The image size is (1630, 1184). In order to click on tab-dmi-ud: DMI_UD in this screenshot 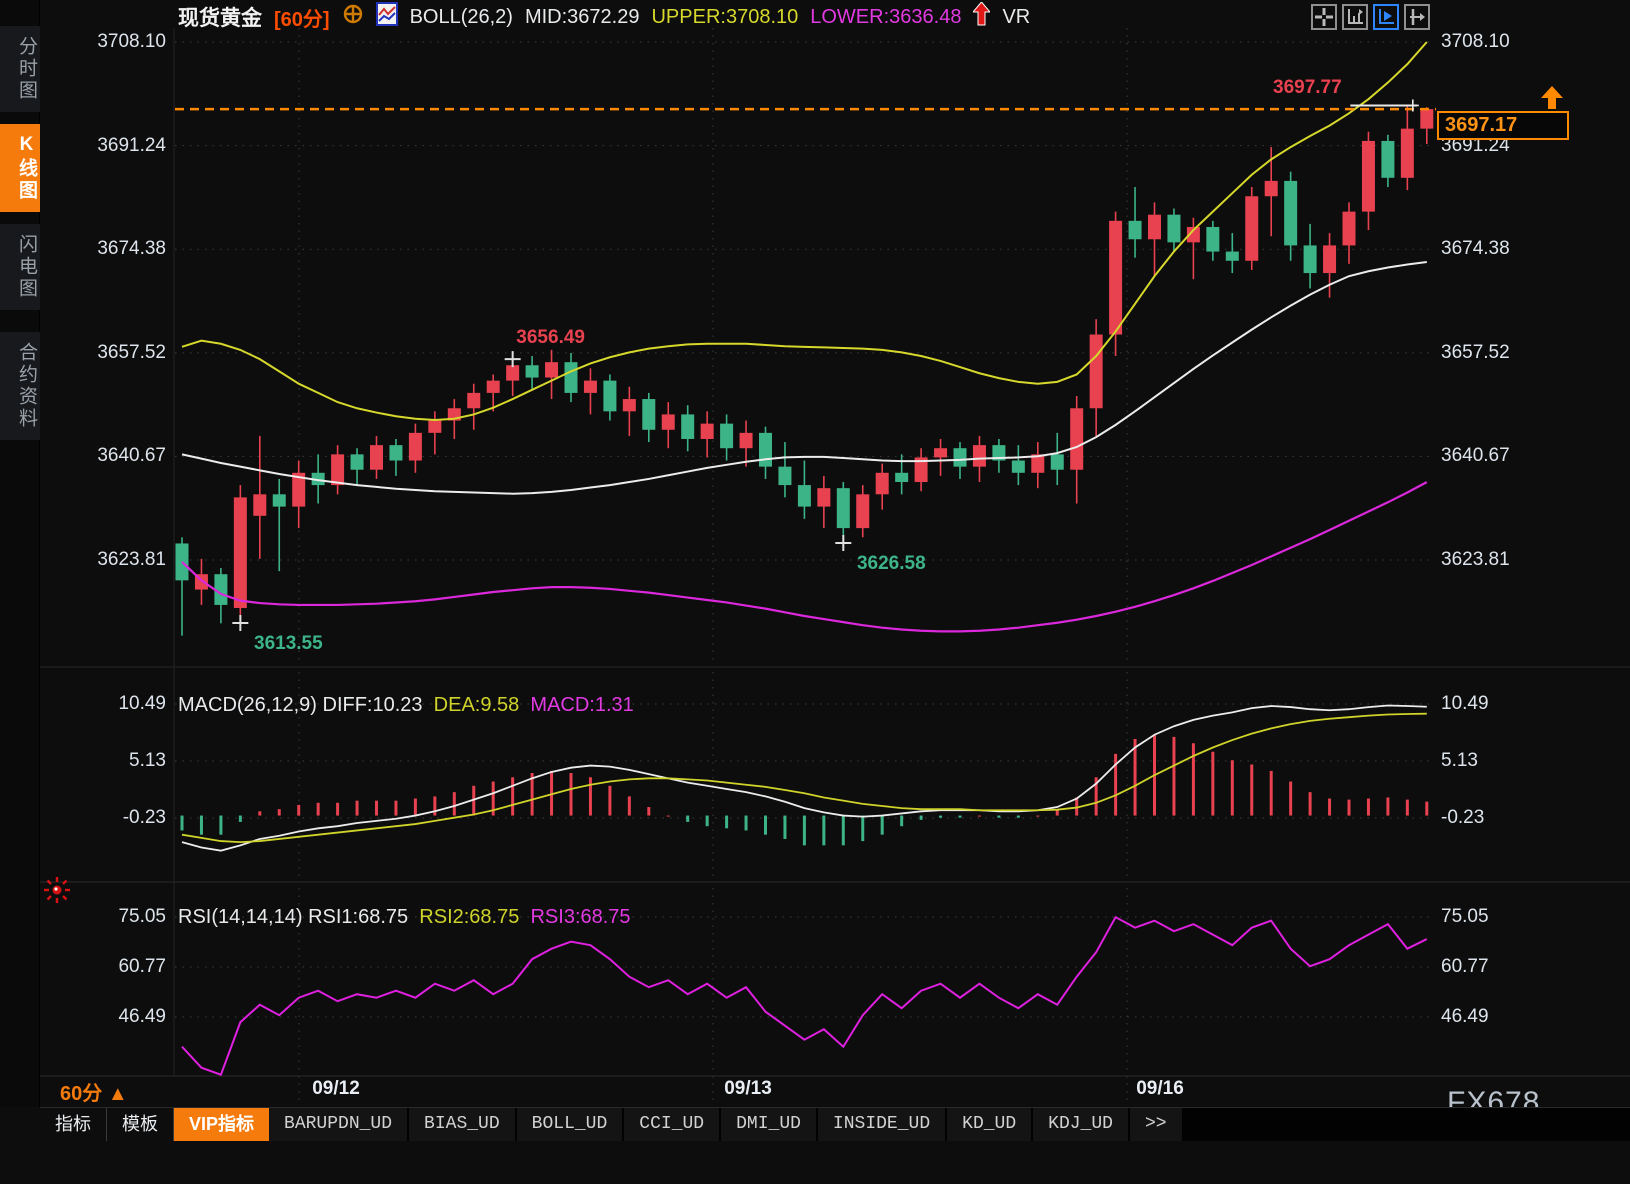, I will do `click(768, 1124)`.